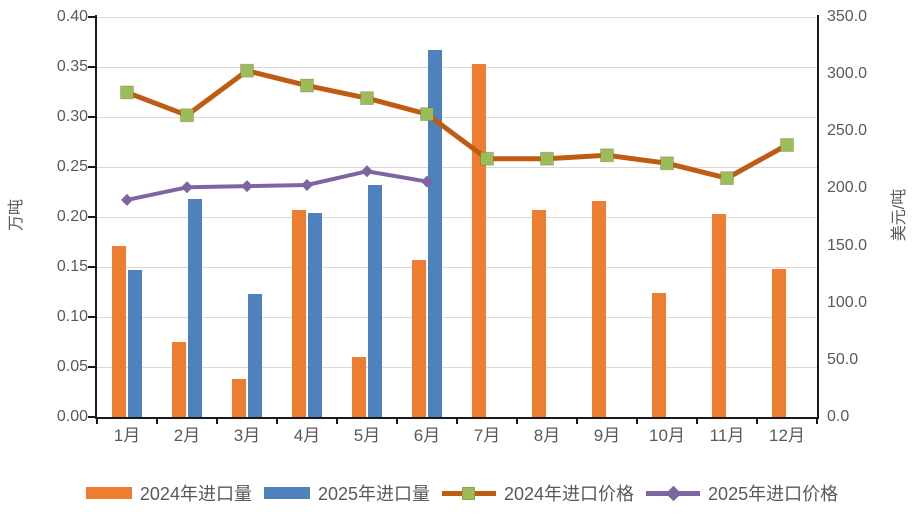  What do you see at coordinates (195, 494) in the screenshot?
I see `legend-label-2024-imports: 2024年进口量` at bounding box center [195, 494].